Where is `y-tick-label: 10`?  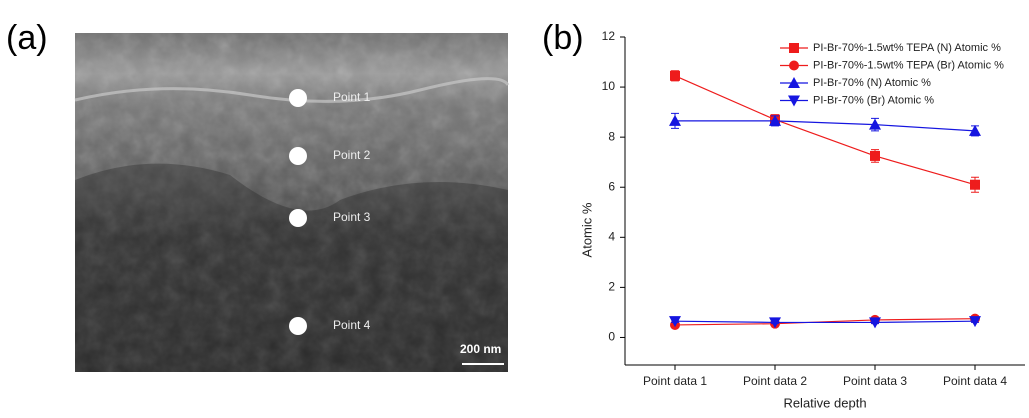 y-tick-label: 10 is located at coordinates (609, 86).